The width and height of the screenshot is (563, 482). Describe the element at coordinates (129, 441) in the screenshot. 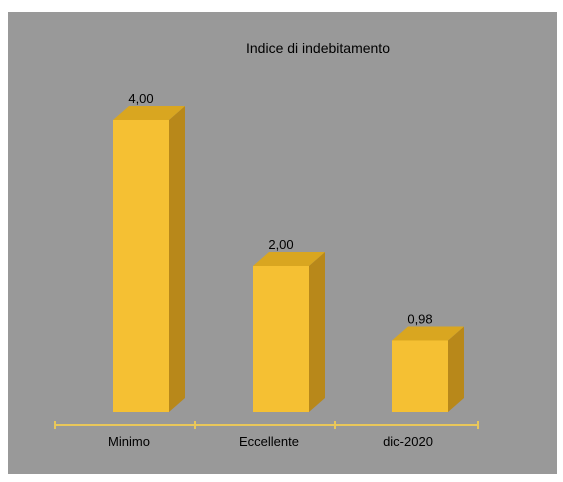

I see `category-label: Minimo` at that location.